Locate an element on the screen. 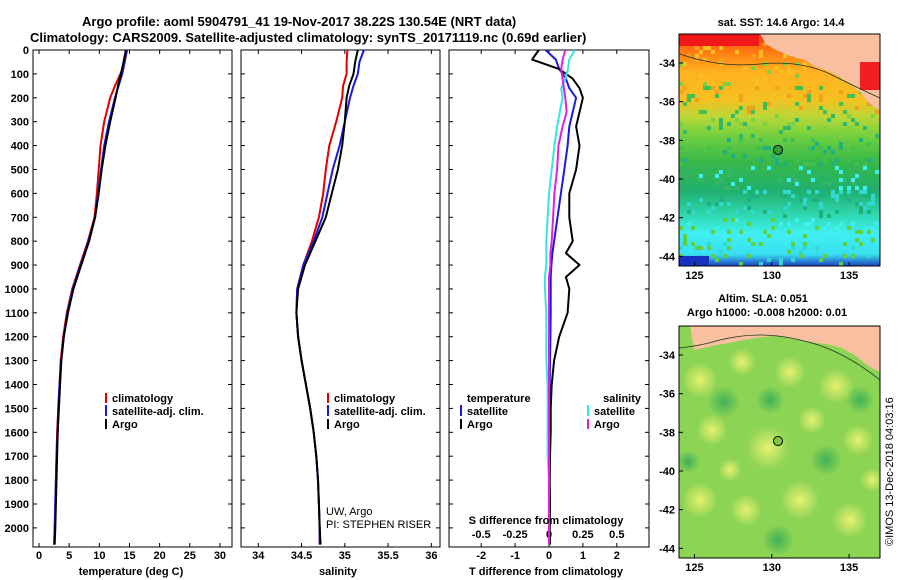  depth-tick-label: 300 is located at coordinates (20, 123).